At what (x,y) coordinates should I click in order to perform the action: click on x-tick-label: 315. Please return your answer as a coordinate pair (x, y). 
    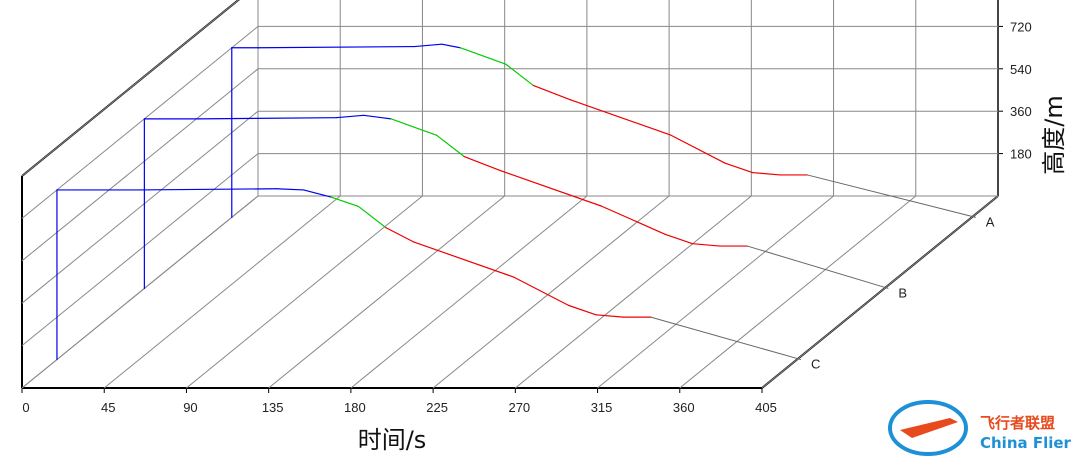
    Looking at the image, I should click on (602, 407).